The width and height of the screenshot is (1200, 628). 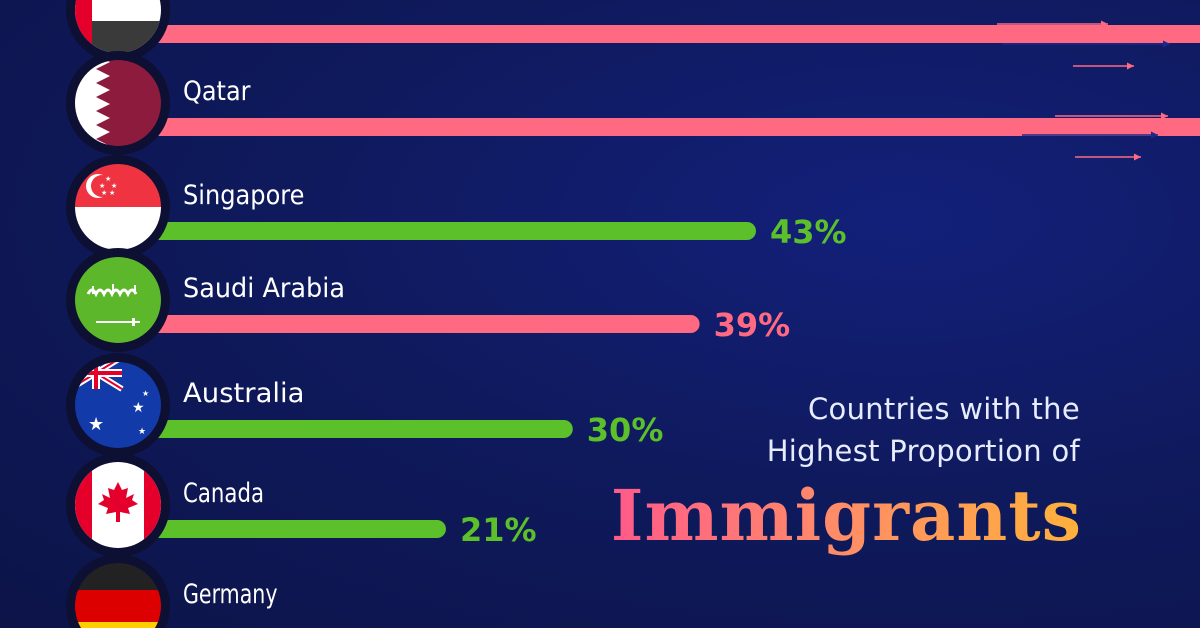 I want to click on value-label: 30%, so click(x=625, y=430).